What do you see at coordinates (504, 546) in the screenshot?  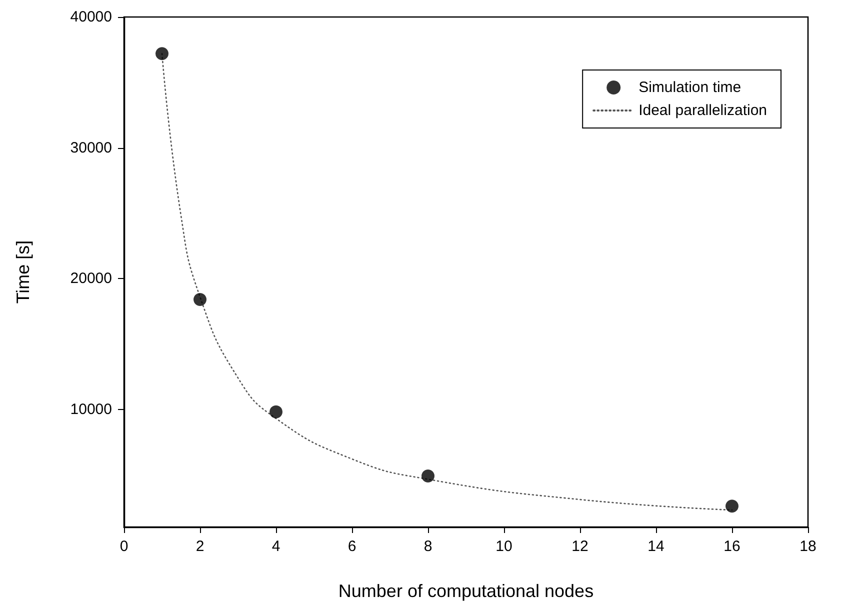 I see `x-tick-label: 10` at bounding box center [504, 546].